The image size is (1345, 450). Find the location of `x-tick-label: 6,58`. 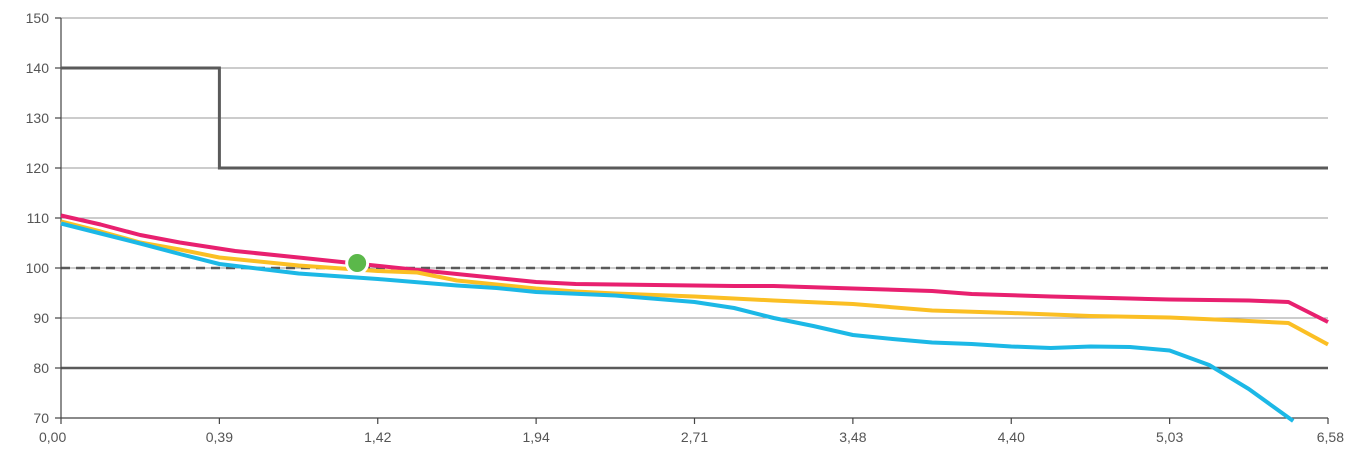

x-tick-label: 6,58 is located at coordinates (1330, 437).